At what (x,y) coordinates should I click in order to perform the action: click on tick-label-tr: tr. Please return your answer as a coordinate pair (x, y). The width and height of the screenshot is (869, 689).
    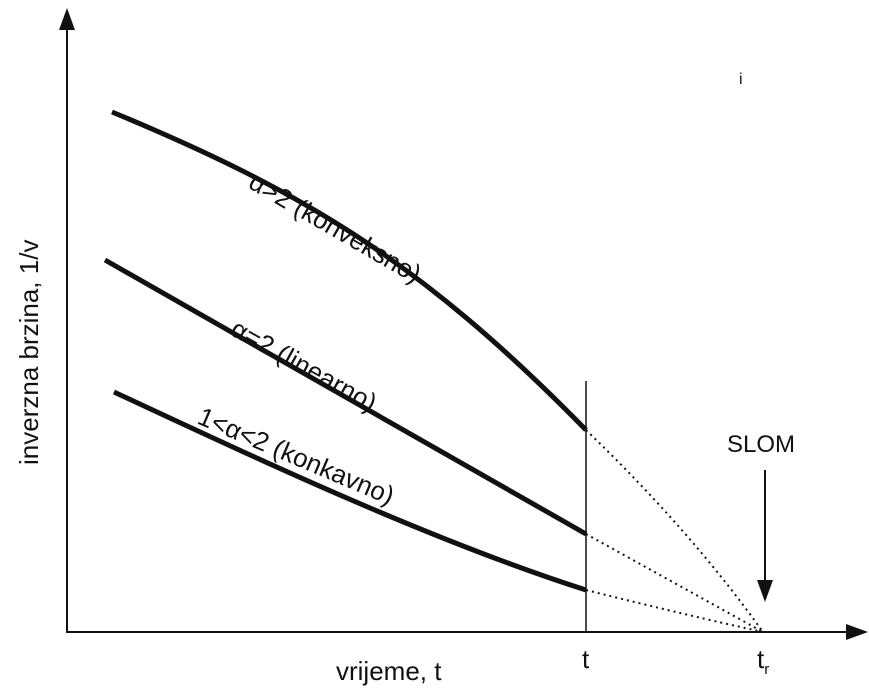
    Looking at the image, I should click on (763, 661).